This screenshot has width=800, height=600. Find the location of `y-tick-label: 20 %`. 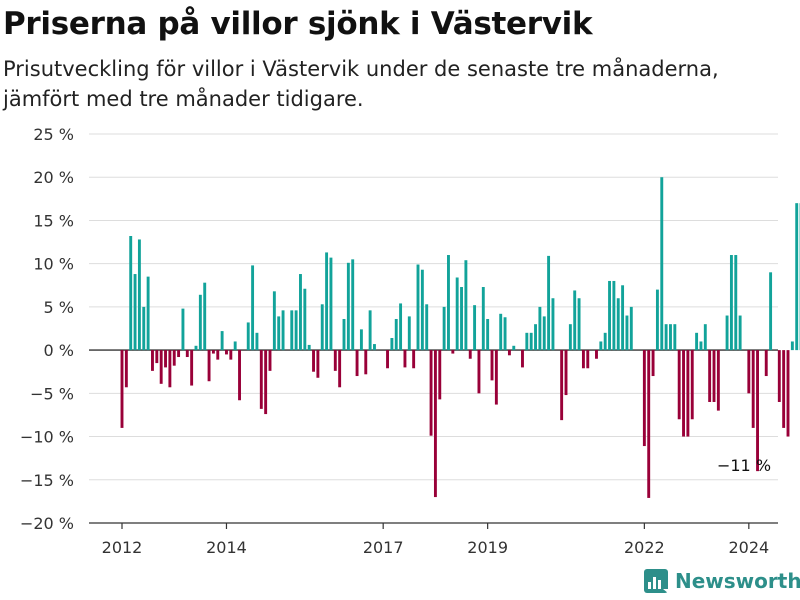

y-tick-label: 20 % is located at coordinates (53, 177).